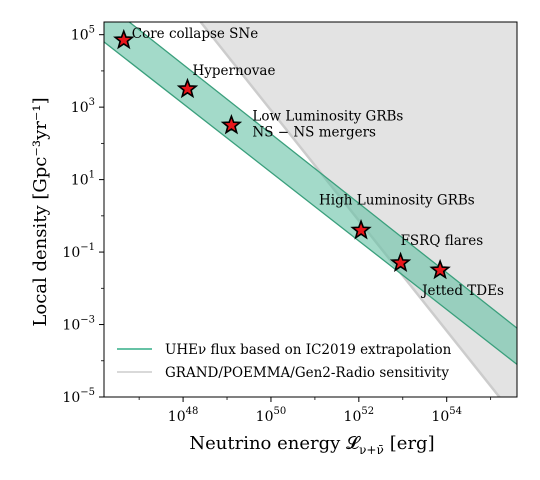 The image size is (540, 480). I want to click on y-axis-ticks: 10⁵ 10³ 10¹ 10⁻¹ 10⁻³ 10⁻⁵, so click(83, 215).